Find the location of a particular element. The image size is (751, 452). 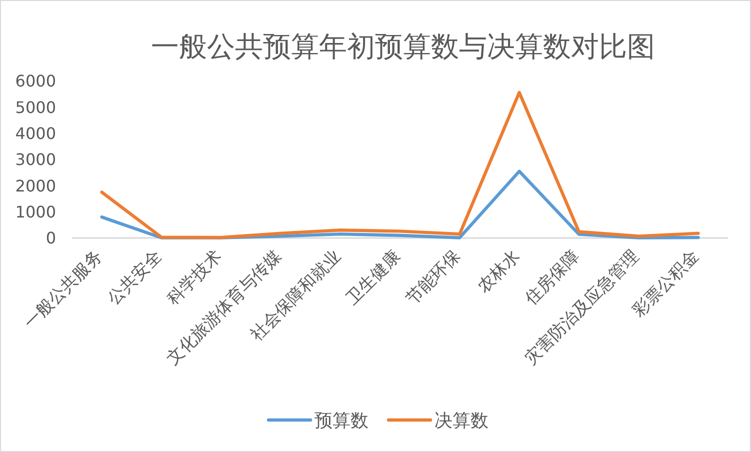

x-tick-label: 节能环保 is located at coordinates (433, 277).